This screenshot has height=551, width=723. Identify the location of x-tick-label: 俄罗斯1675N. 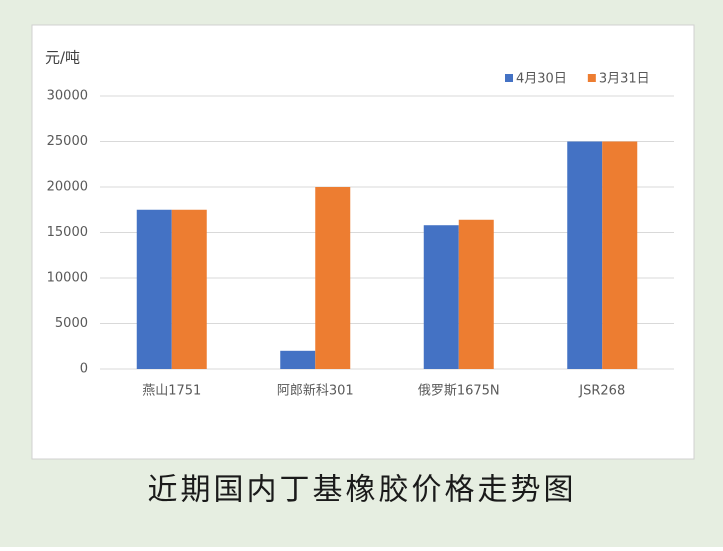
(459, 391).